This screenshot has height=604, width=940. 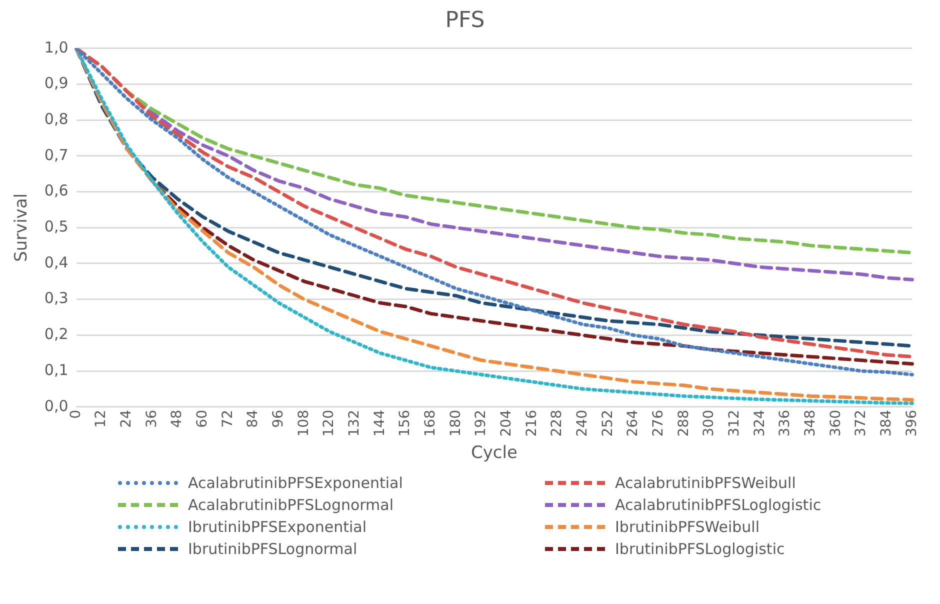 I want to click on x-tick-label: 96, so click(x=278, y=419).